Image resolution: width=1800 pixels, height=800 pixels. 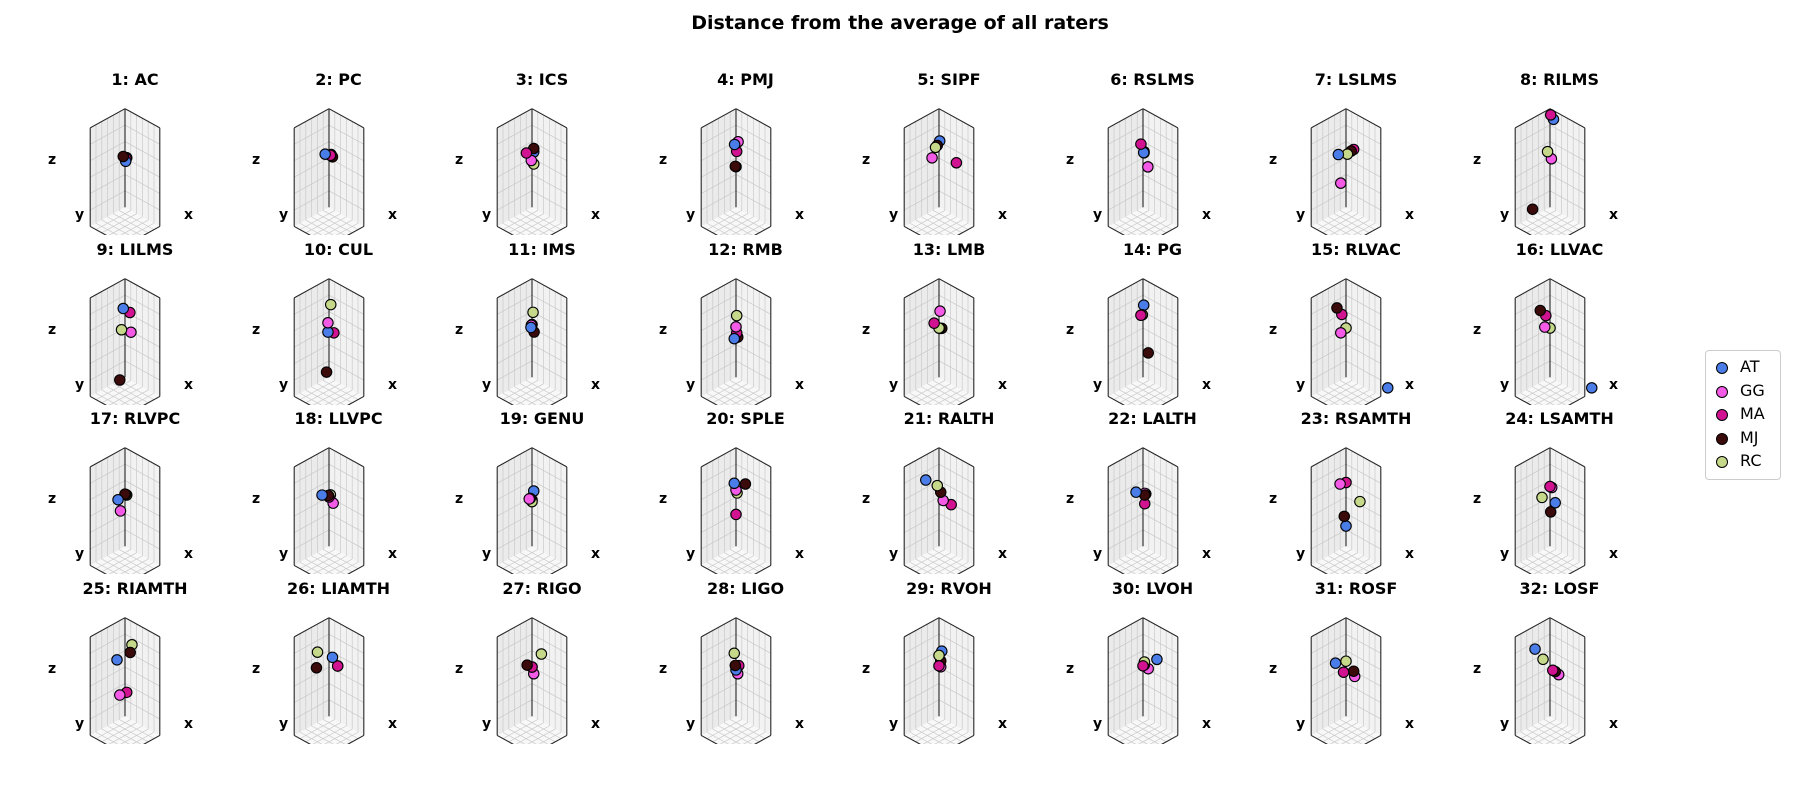 I want to click on subplot-panel: 2: PC x y z, so click(x=346, y=154).